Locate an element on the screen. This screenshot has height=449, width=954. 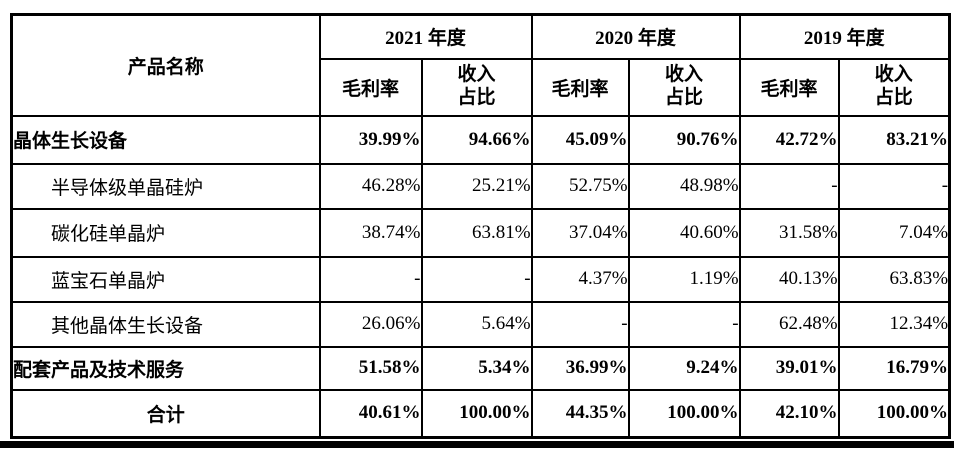
table-cell: 42.72% is located at coordinates (789, 139).